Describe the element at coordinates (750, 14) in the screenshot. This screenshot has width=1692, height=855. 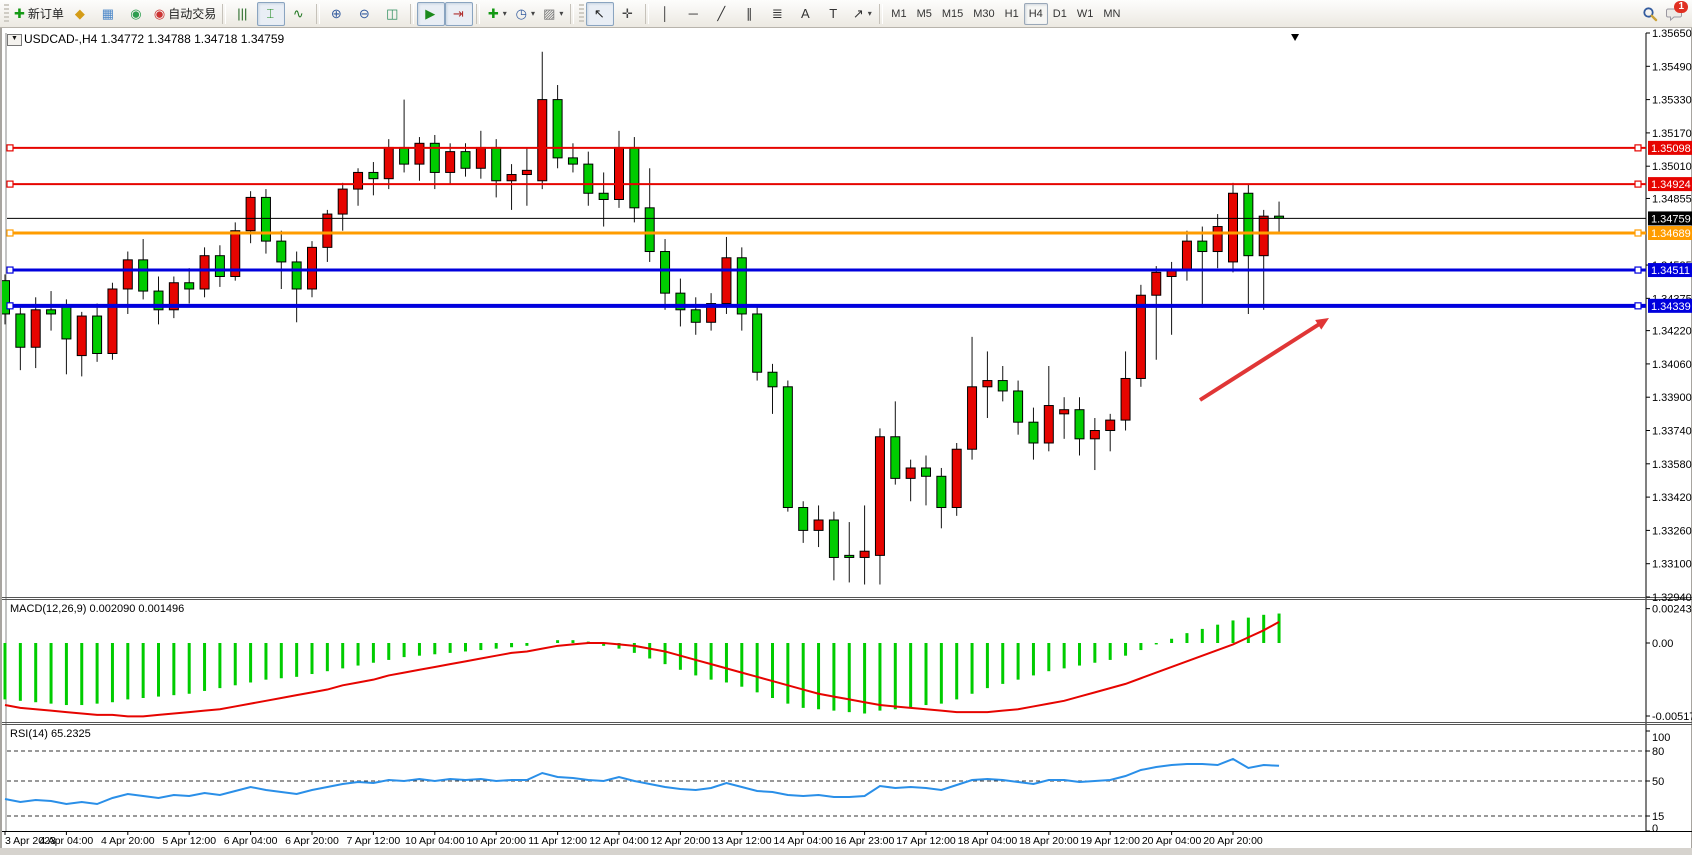
I see `channel-button: ∥` at that location.